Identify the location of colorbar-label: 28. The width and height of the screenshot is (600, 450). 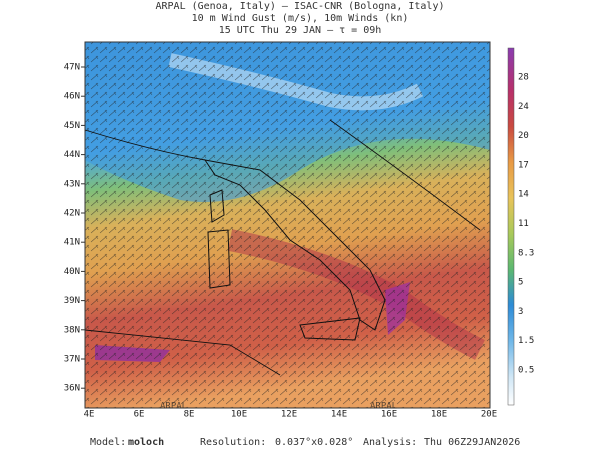
(523, 78).